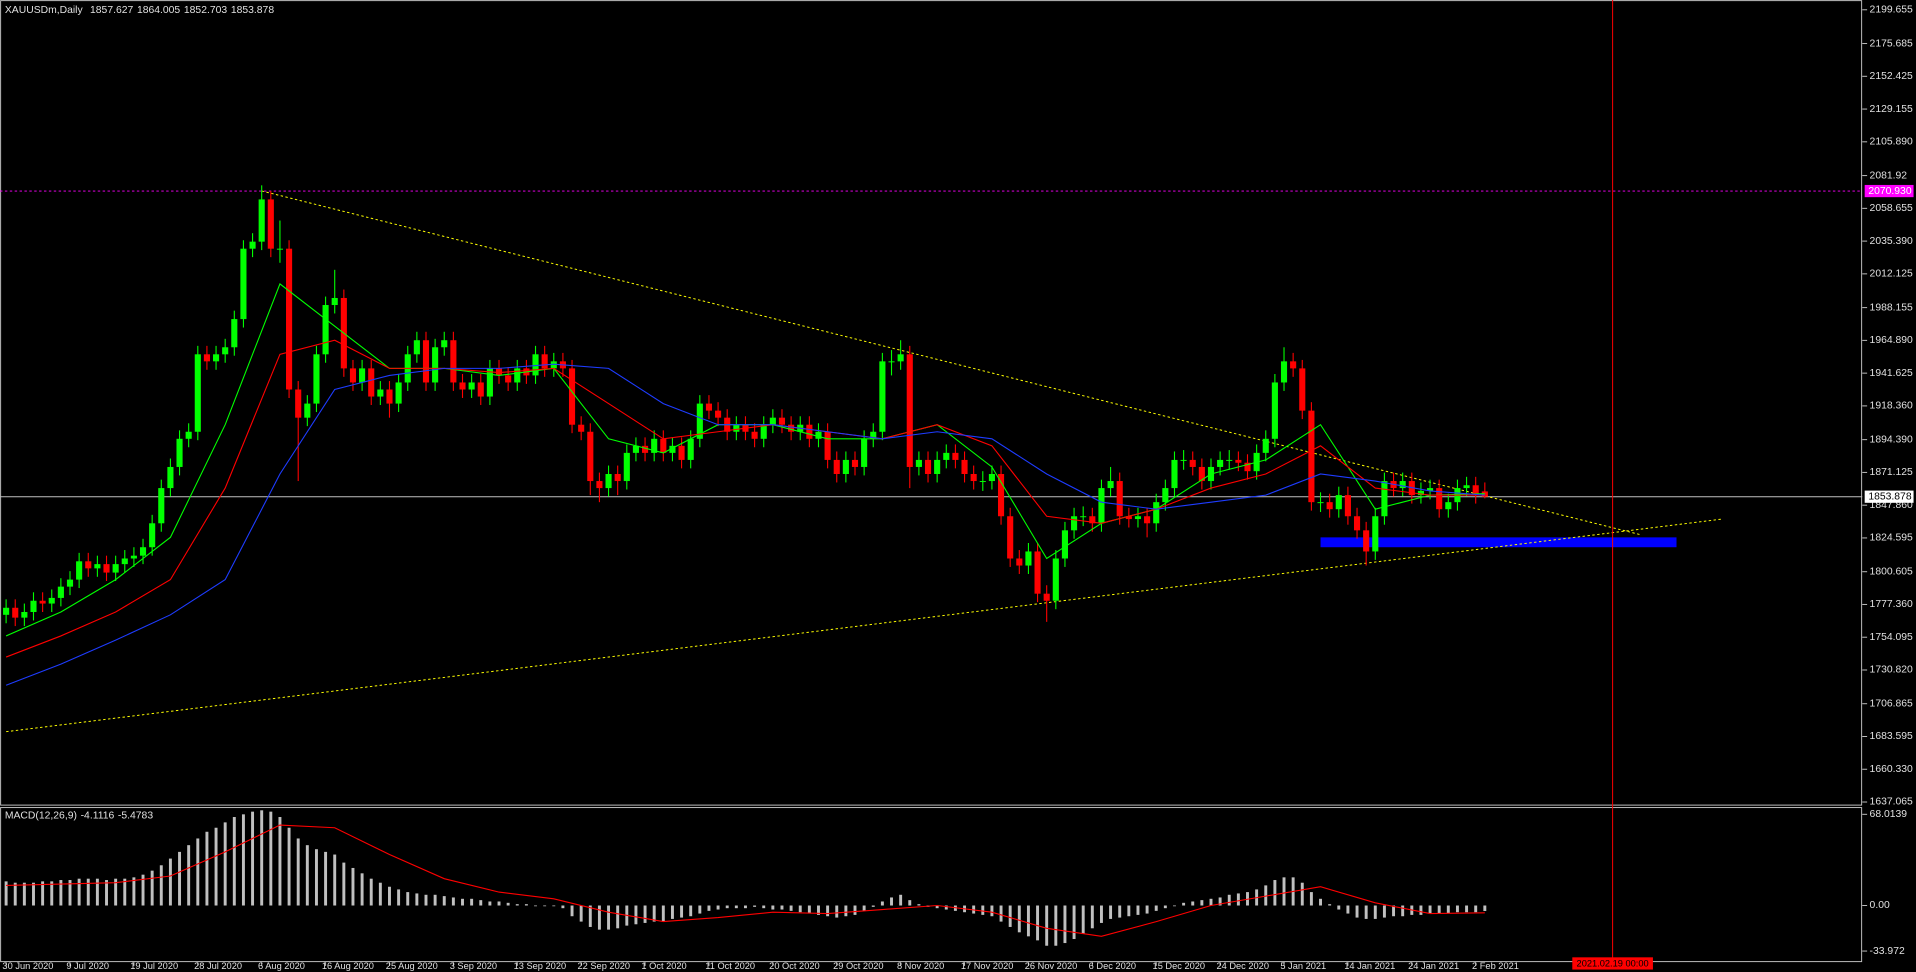  Describe the element at coordinates (205, 10) in the screenshot. I see `last-low: 1852.703` at that location.